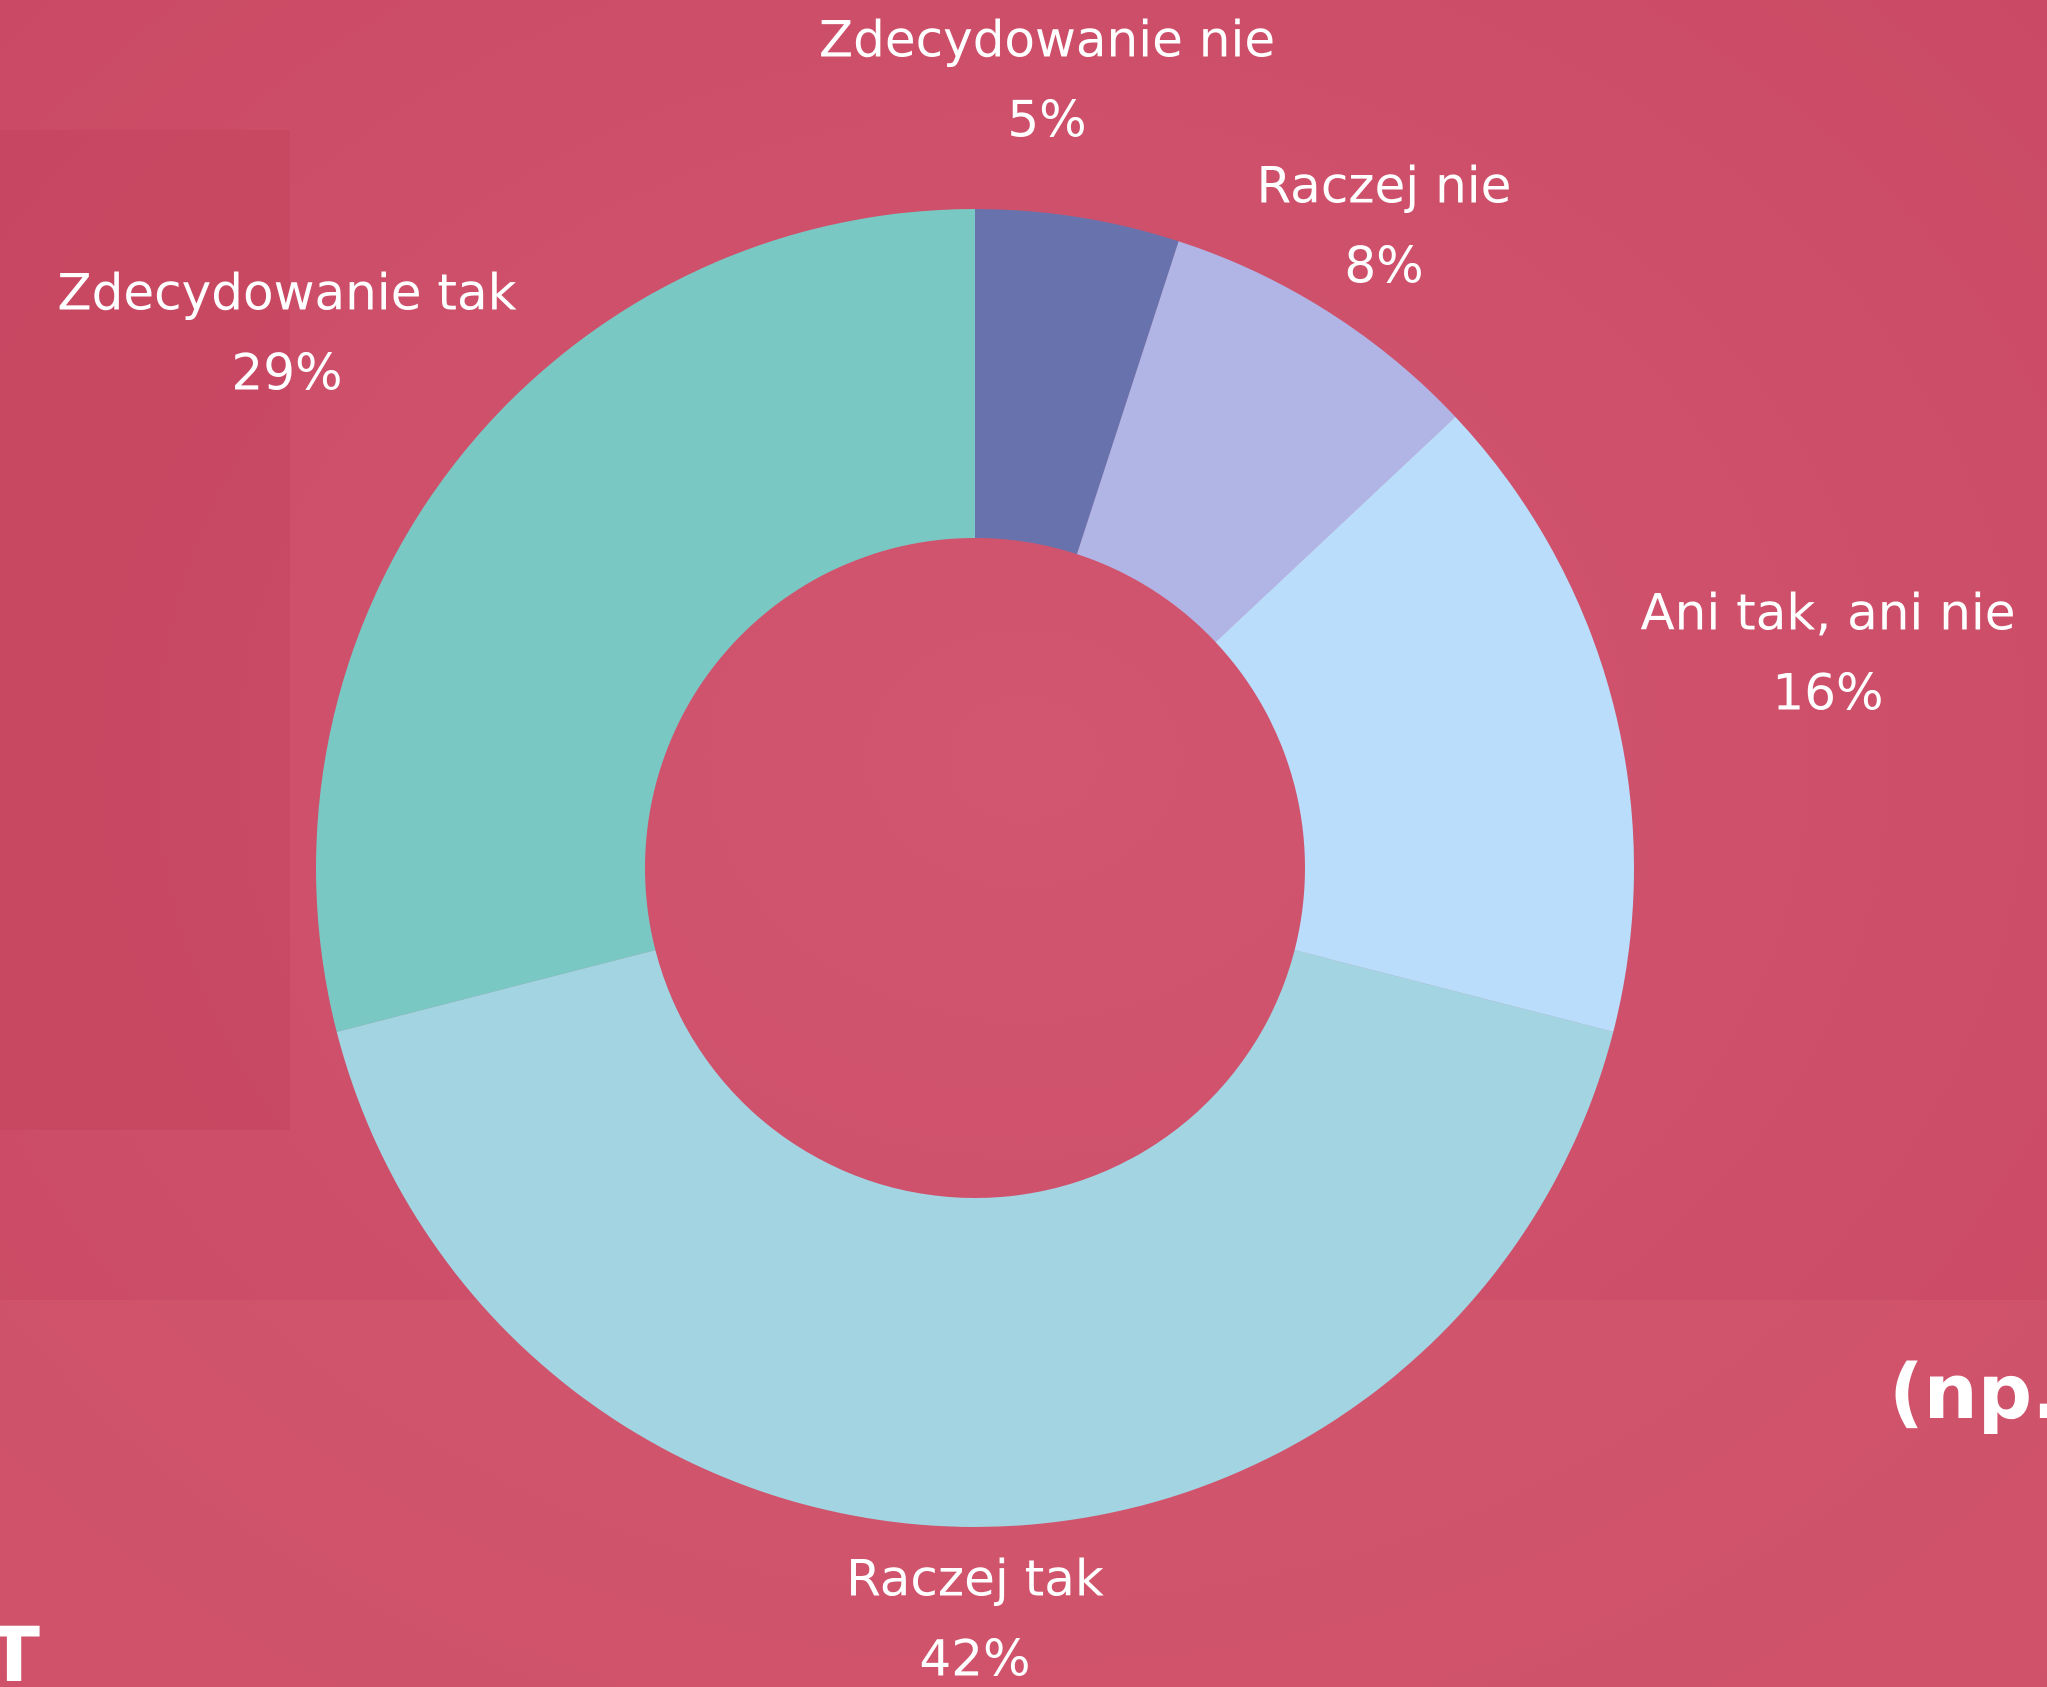 This screenshot has width=2047, height=1687. I want to click on category-label: Raczej tak, so click(975, 1579).